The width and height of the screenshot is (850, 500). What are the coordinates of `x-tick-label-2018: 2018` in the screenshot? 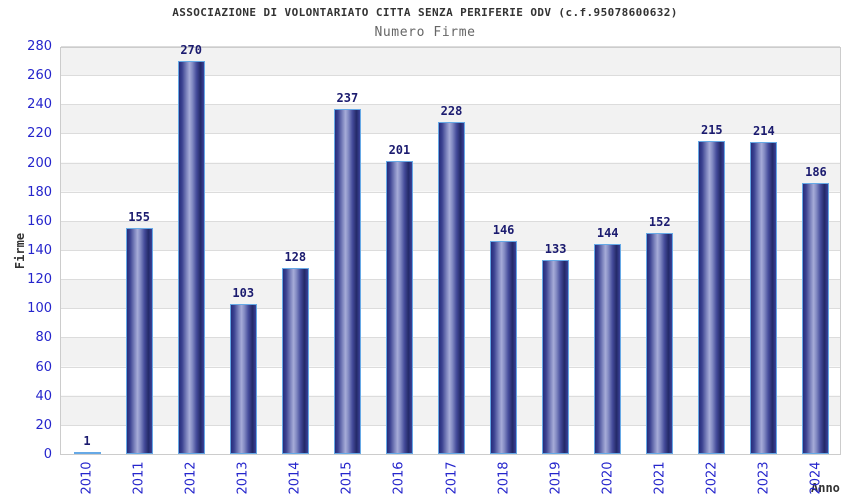 It's located at (504, 478).